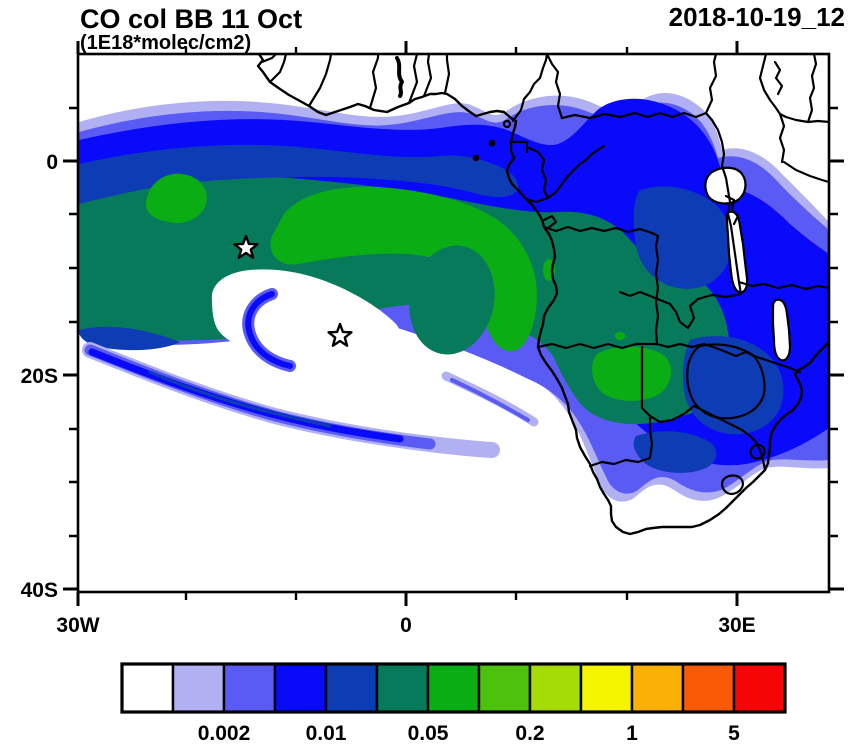 The image size is (850, 747). I want to click on eye-hook-core, so click(269, 330).